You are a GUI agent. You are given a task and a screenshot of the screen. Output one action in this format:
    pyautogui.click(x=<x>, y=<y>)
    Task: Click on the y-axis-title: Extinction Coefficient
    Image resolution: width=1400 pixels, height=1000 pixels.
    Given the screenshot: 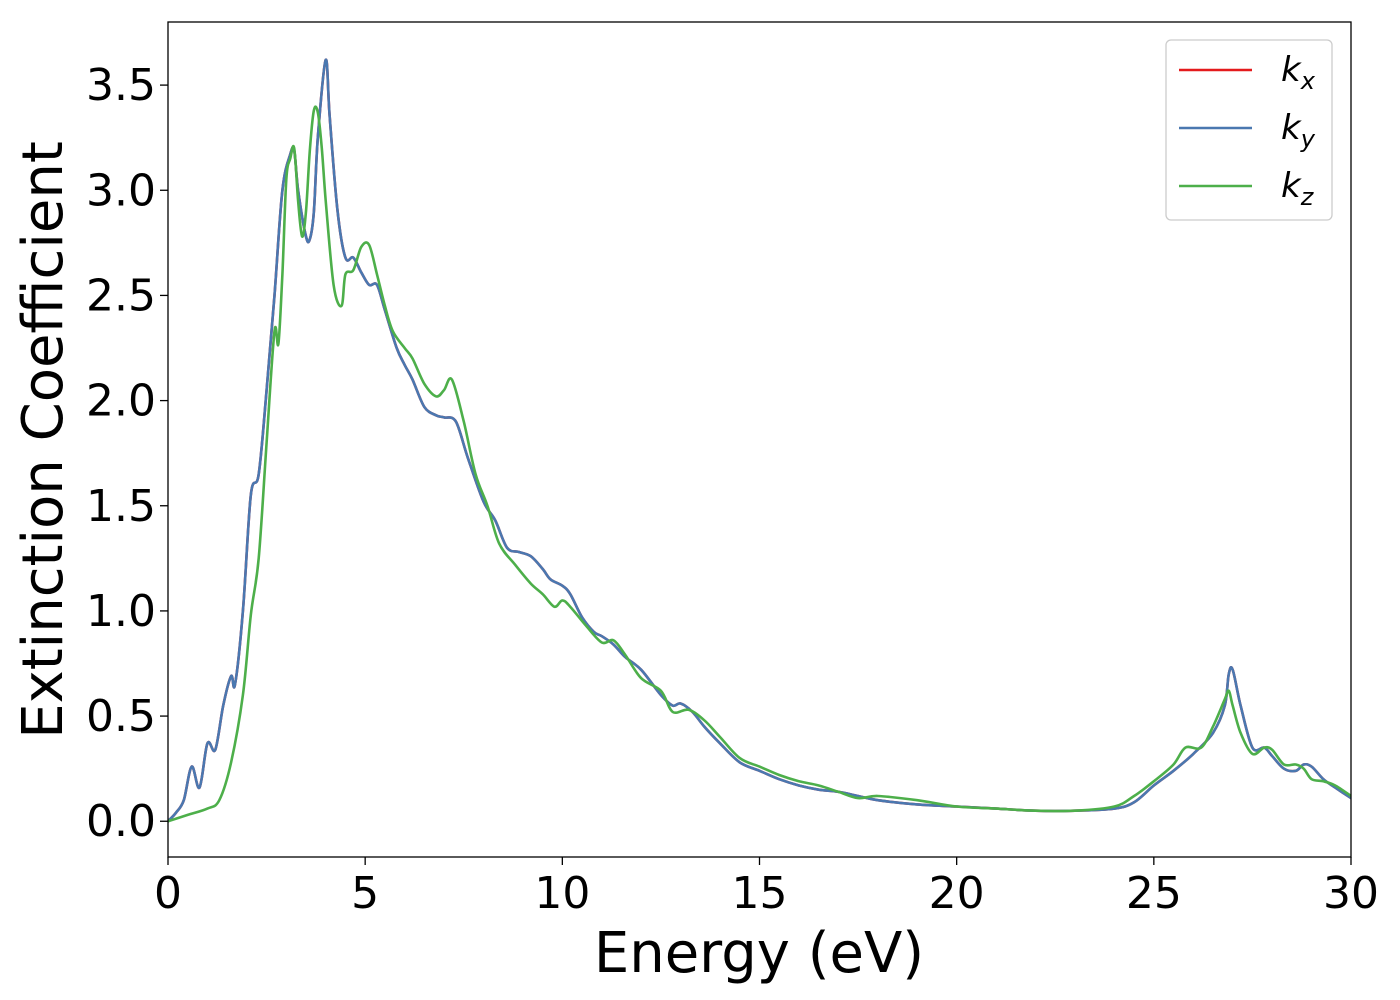 What is the action you would take?
    pyautogui.click(x=43, y=440)
    